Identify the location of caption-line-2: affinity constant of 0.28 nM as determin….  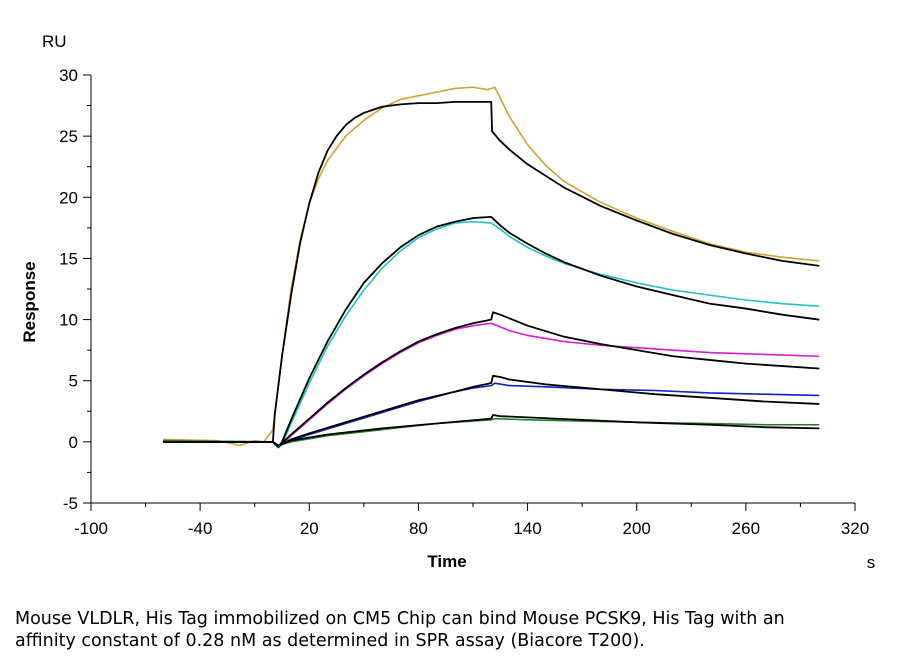
(330, 641).